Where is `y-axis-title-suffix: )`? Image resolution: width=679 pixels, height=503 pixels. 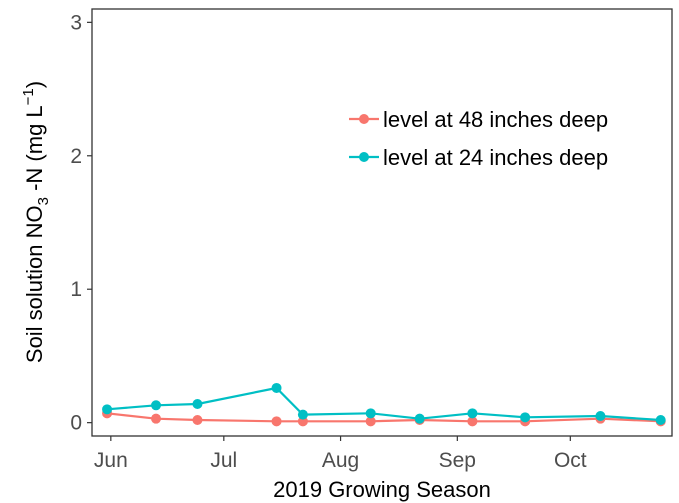 y-axis-title-suffix: ) is located at coordinates (34, 84).